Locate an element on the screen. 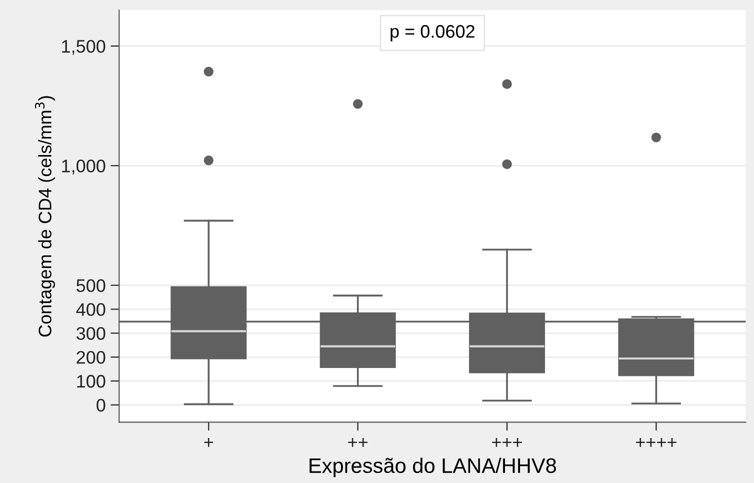  x-tick-label: + is located at coordinates (209, 442).